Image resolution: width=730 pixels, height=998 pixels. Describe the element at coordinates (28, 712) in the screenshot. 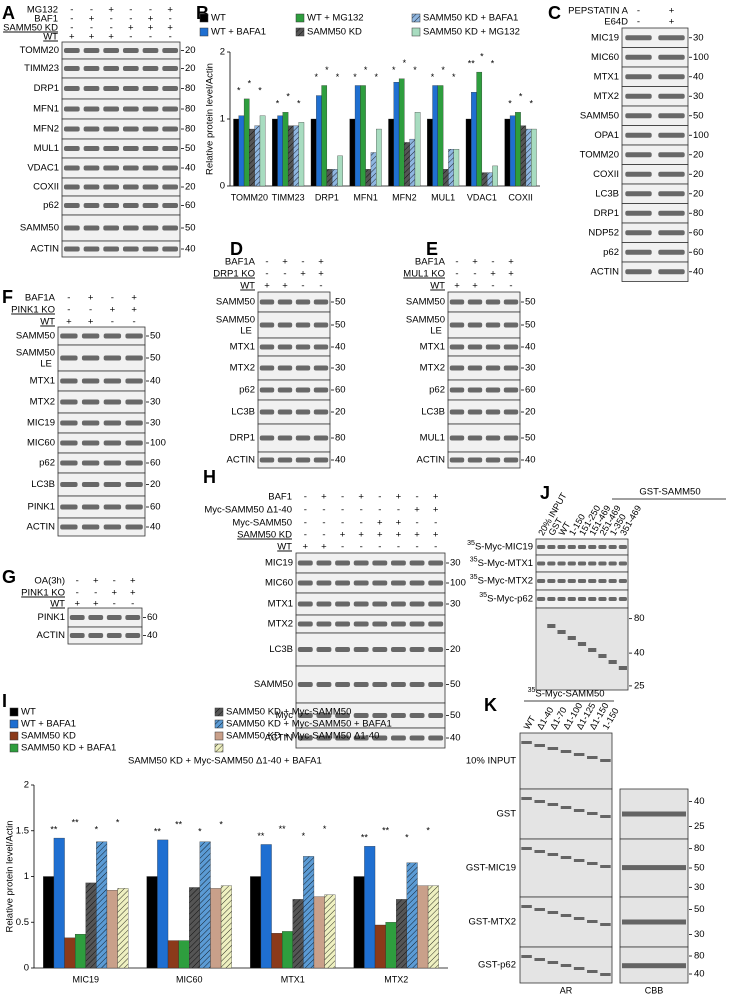

I see `legend-label: WT` at that location.